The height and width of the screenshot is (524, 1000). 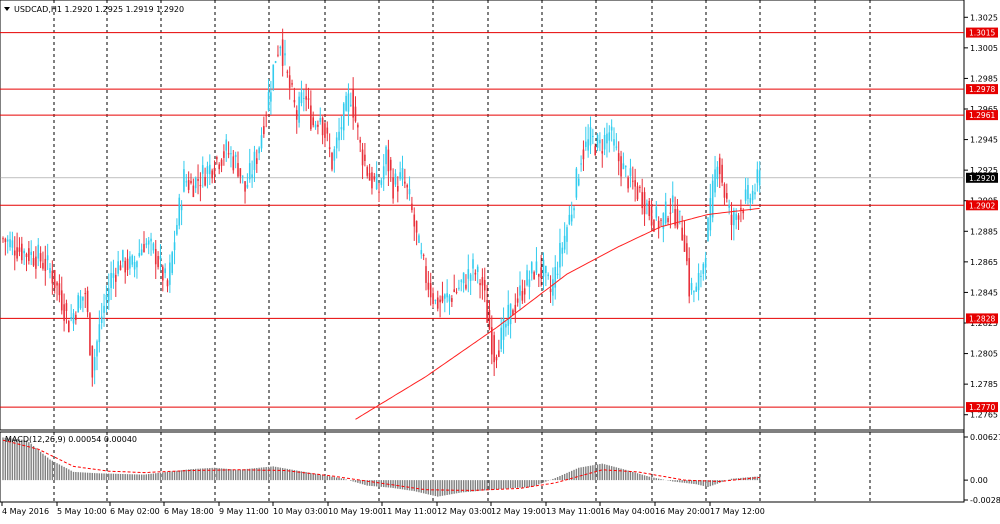 I want to click on level-price-tag: 1.2828, so click(x=982, y=318).